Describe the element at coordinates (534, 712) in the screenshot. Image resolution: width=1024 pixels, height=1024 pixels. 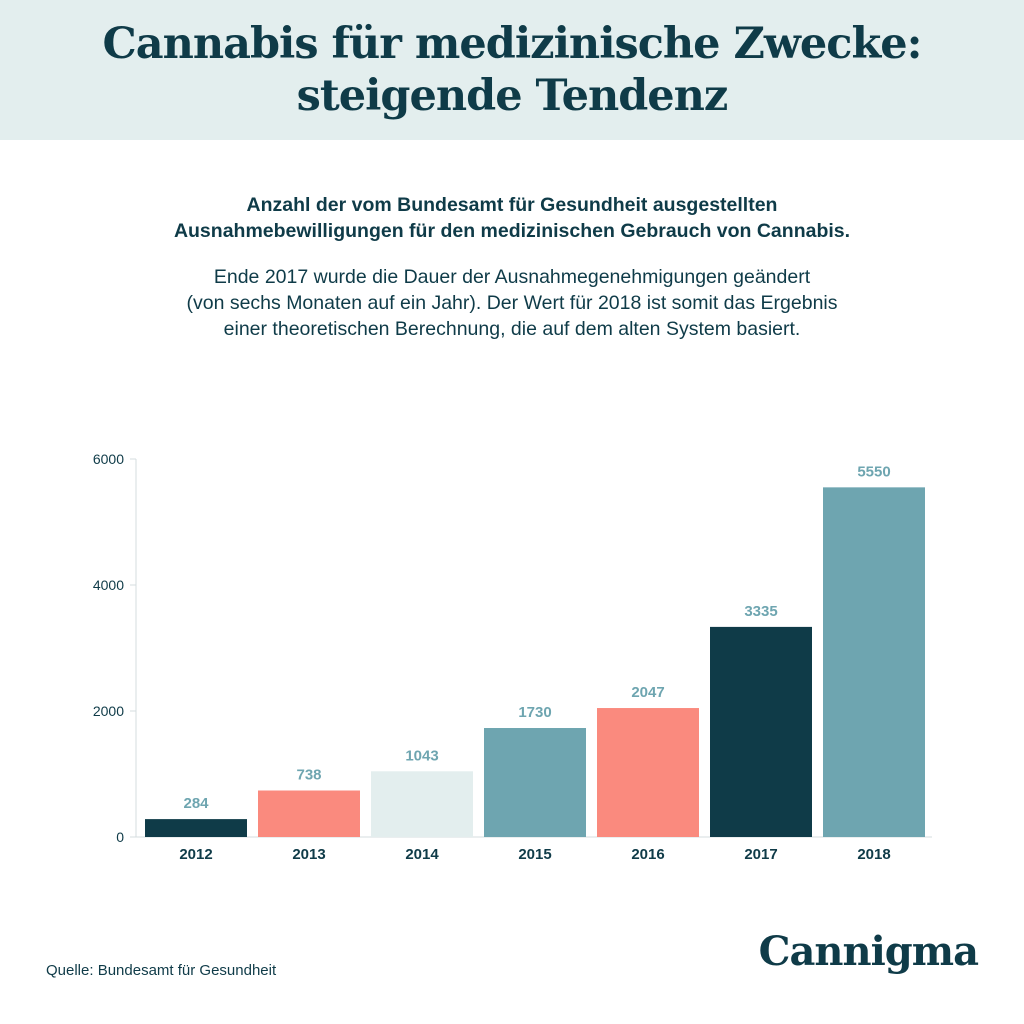
I see `bar-value-label: 1730` at that location.